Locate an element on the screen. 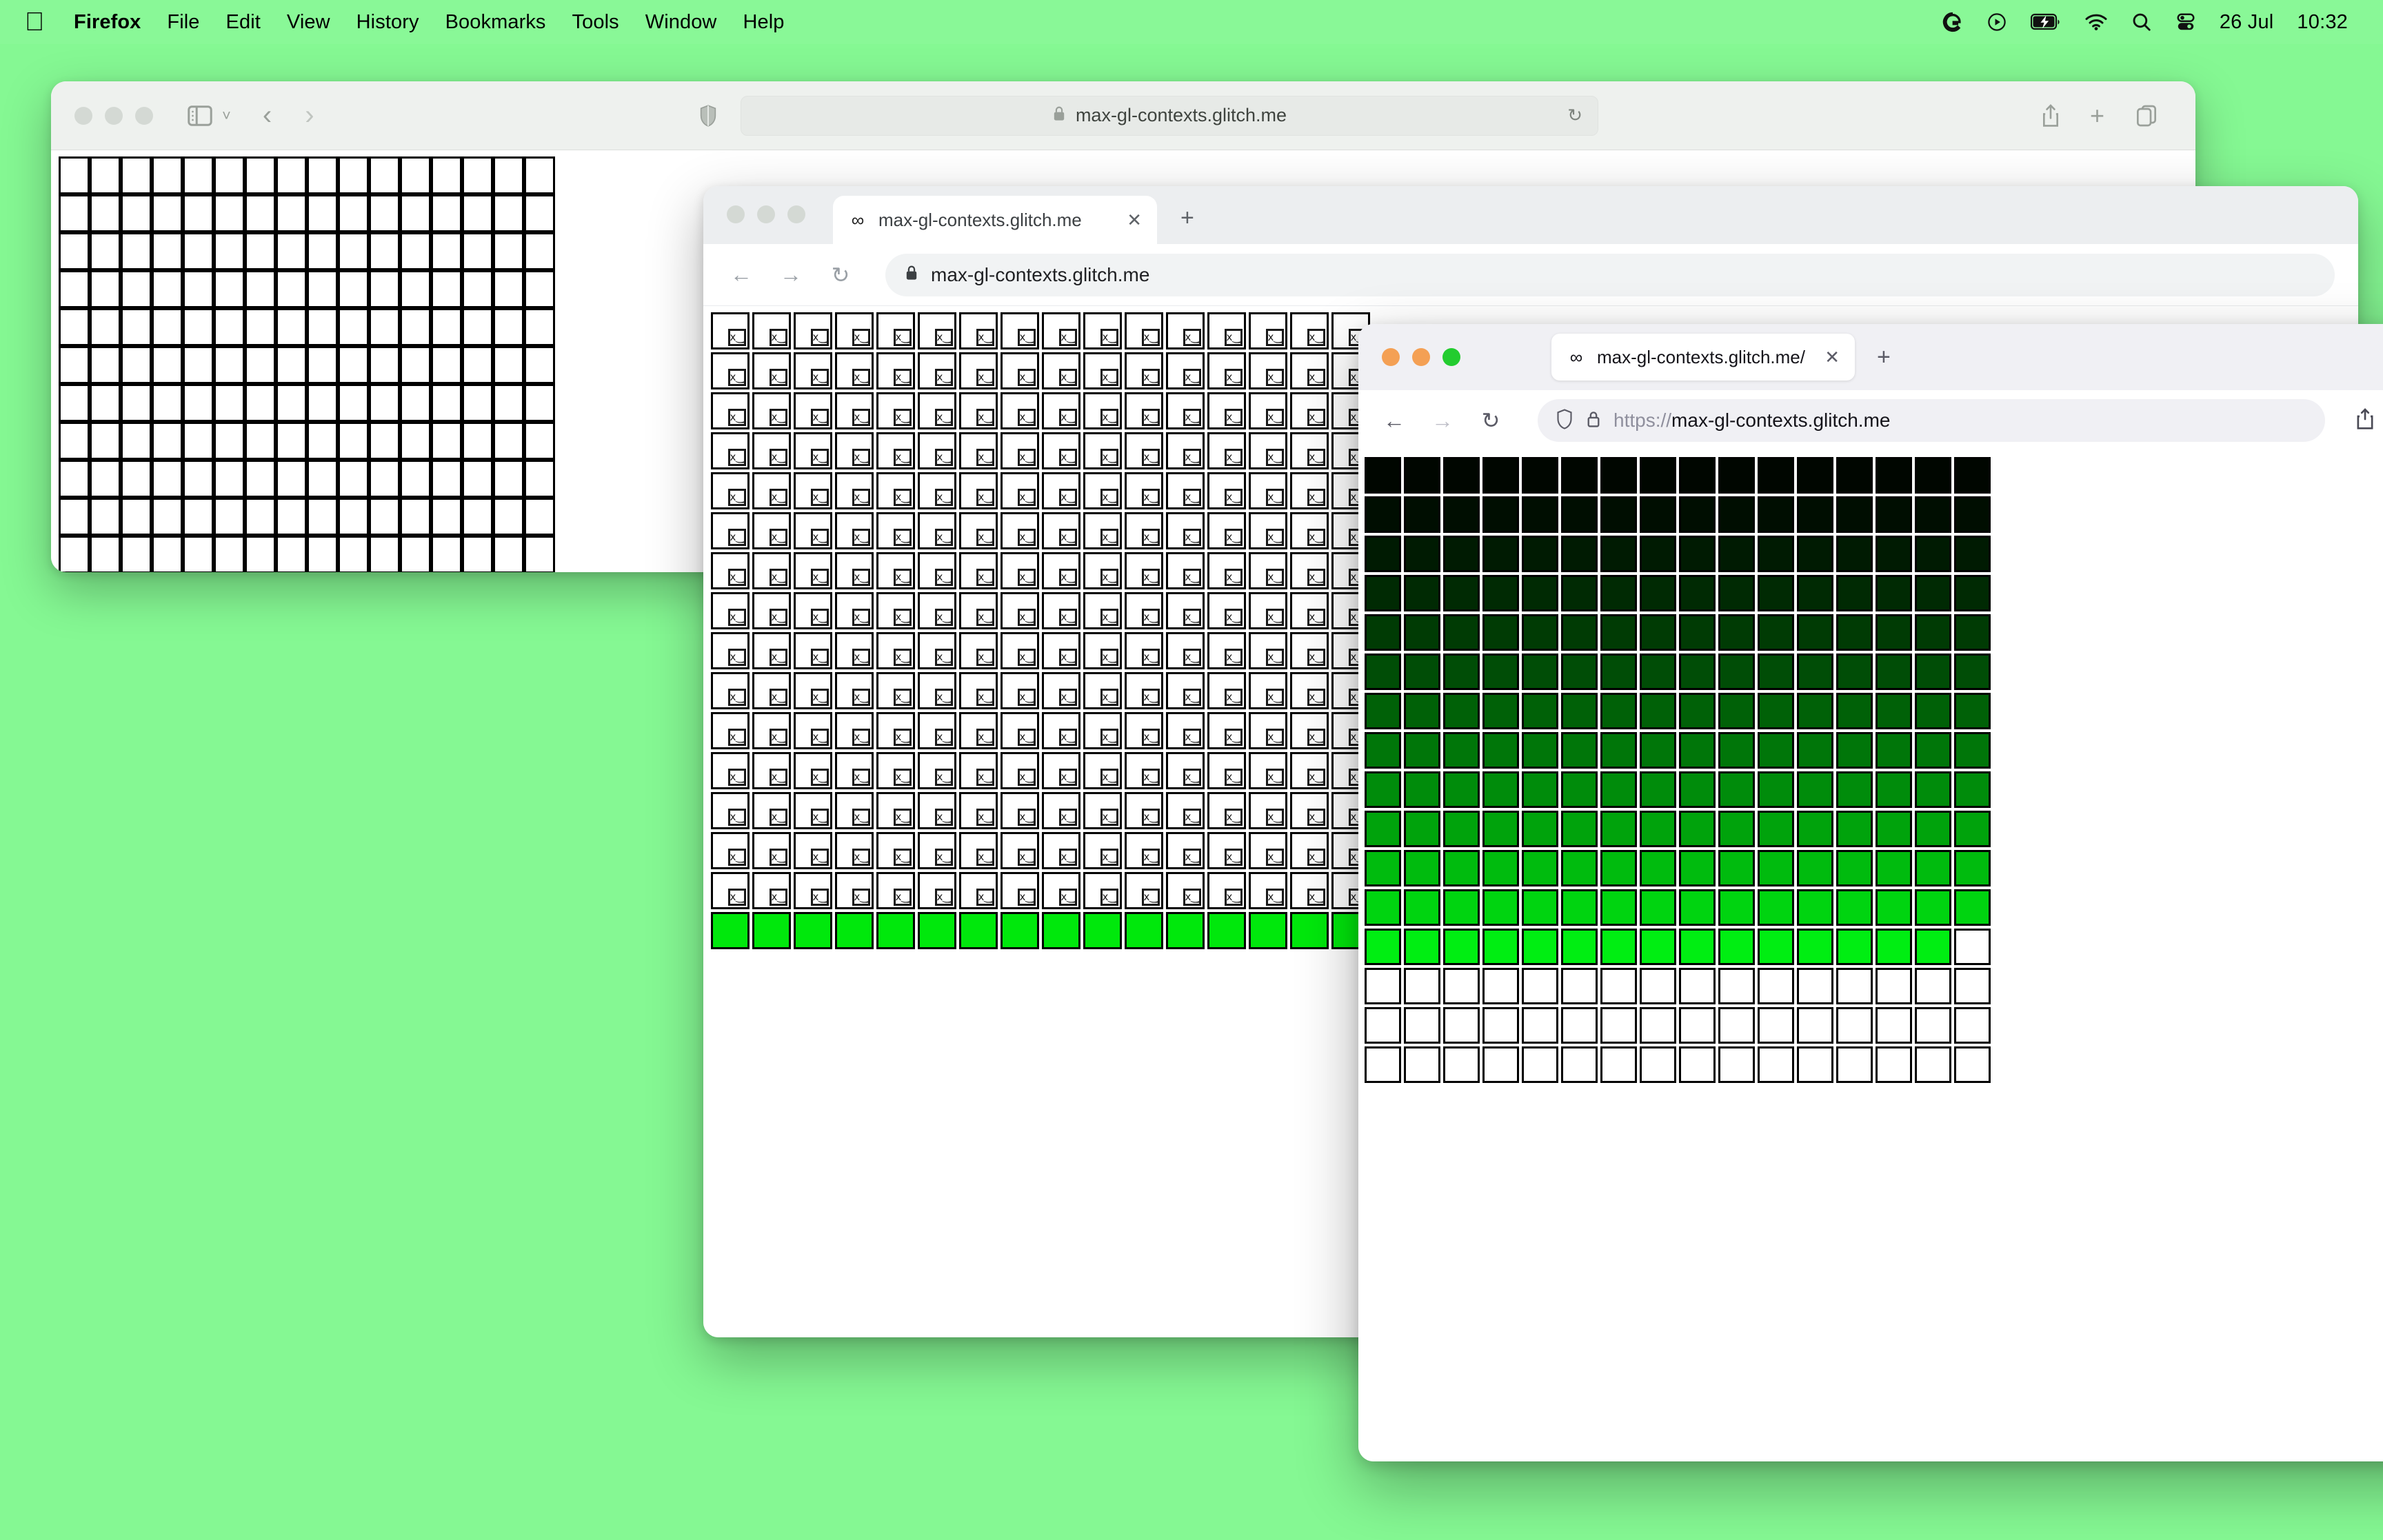 This screenshot has width=2383, height=1540. menu-item-history: History is located at coordinates (387, 22).